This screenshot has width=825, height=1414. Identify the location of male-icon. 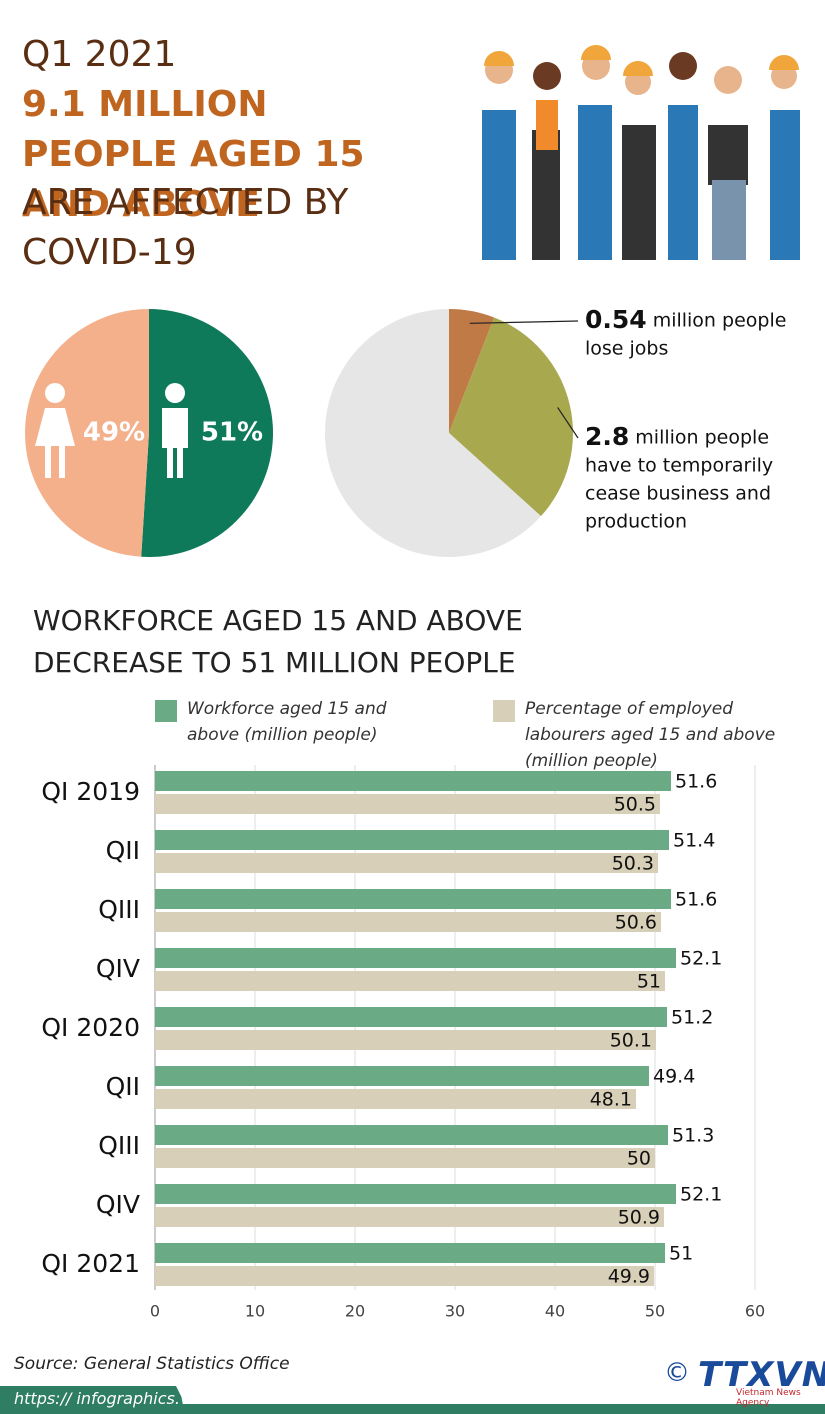
(175, 430).